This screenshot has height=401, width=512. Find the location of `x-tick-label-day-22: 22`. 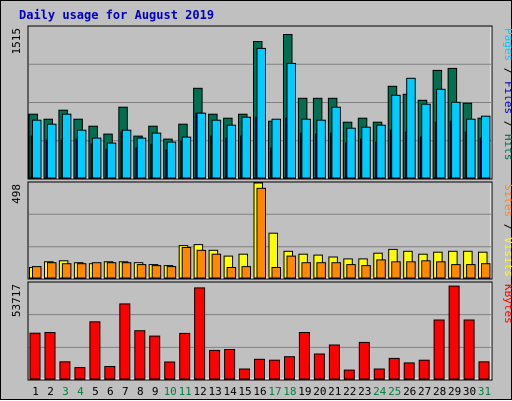

x-tick-label-day-22: 22 is located at coordinates (349, 391).